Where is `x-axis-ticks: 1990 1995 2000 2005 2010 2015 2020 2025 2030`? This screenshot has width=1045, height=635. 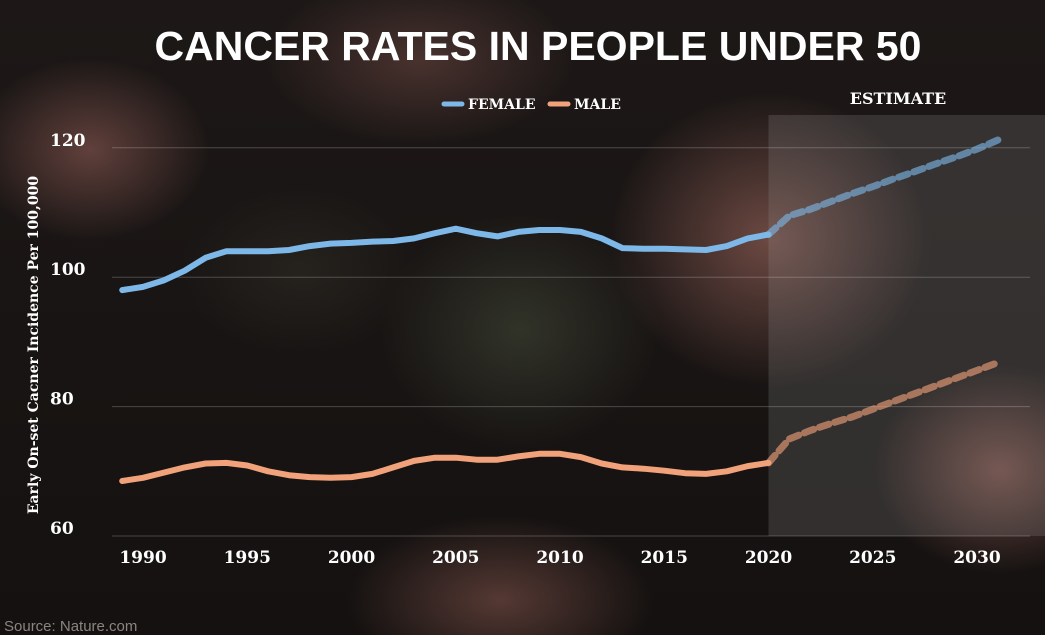
x-axis-ticks: 1990 1995 2000 2005 2010 2015 2020 2025 2030 is located at coordinates (559, 558).